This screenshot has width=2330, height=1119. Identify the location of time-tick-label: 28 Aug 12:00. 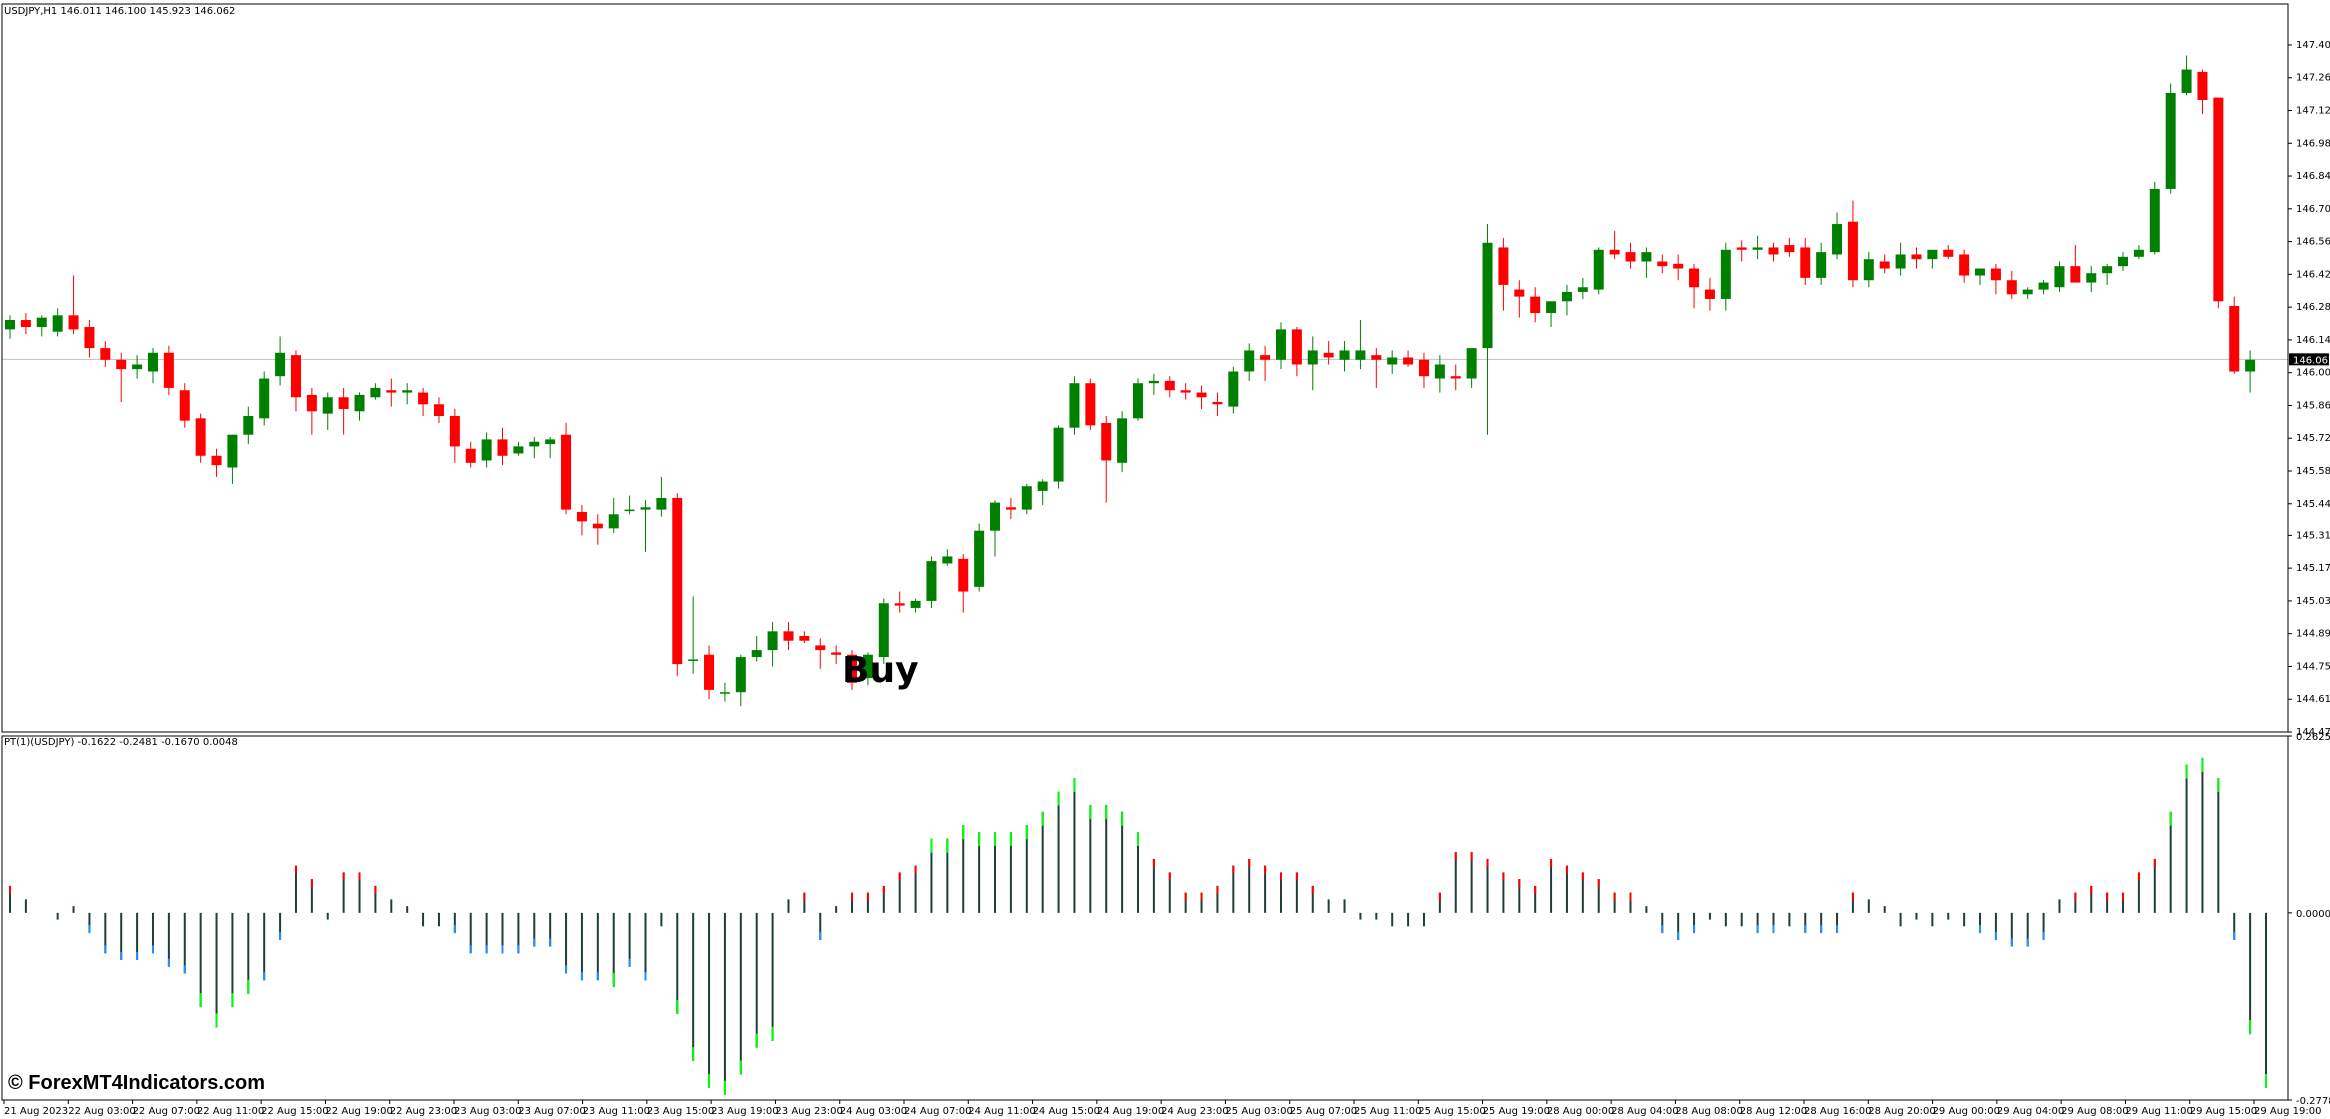
(1773, 1111).